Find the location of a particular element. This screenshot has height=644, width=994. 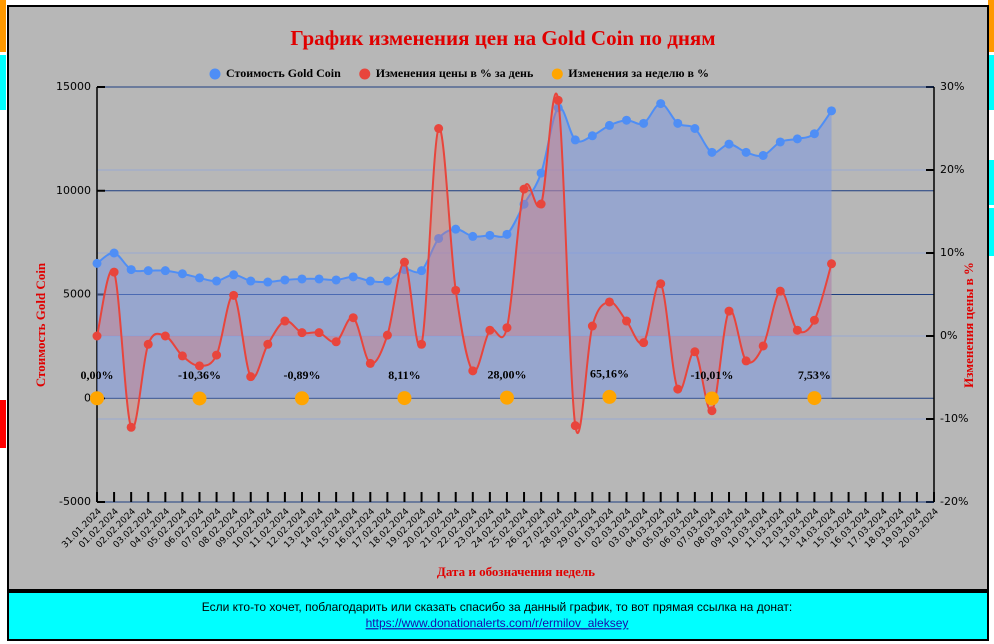

footer-box is located at coordinates (498, 616).